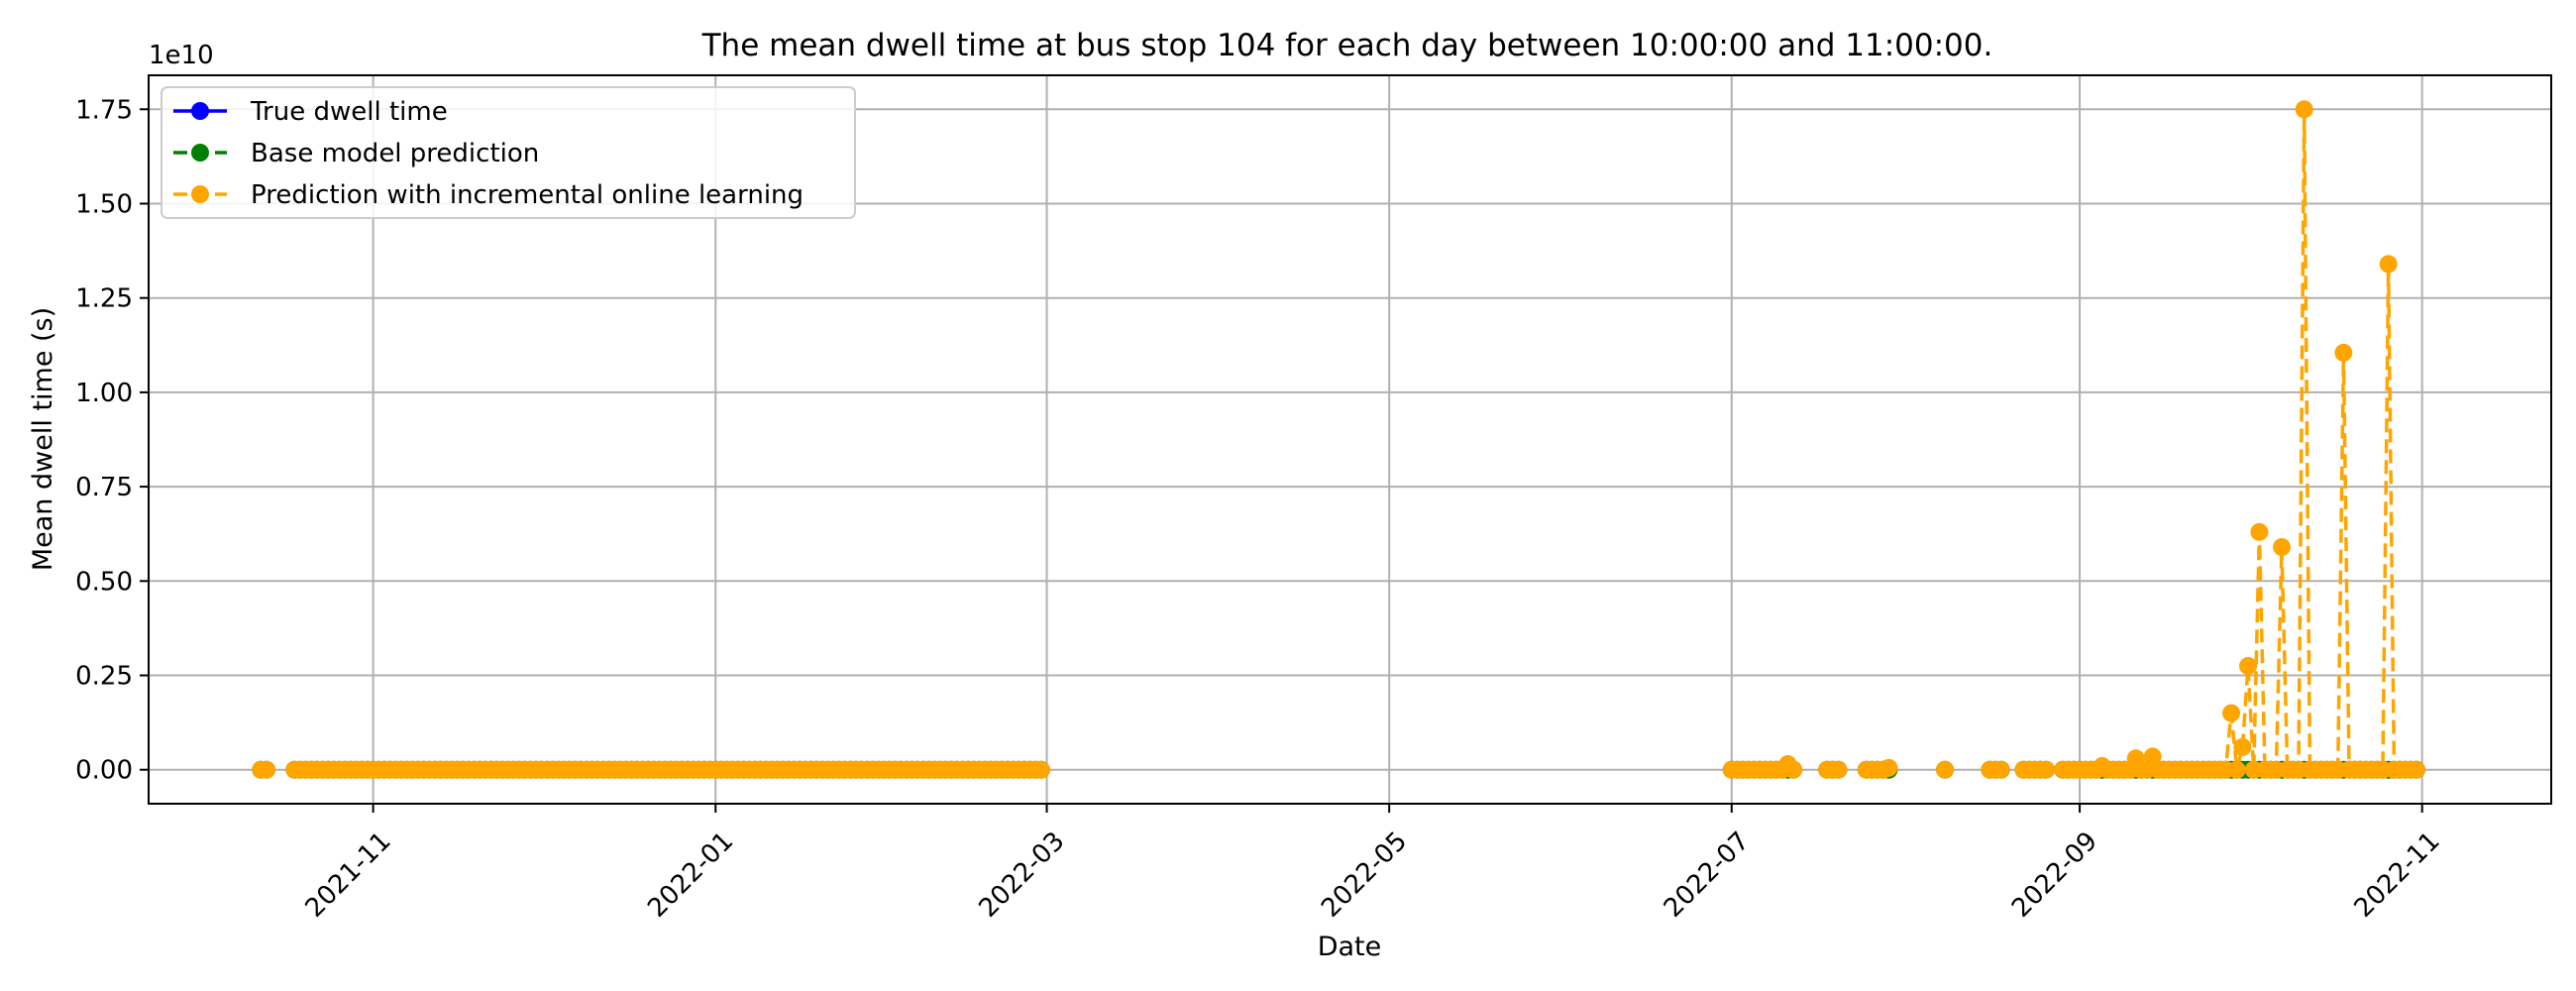 This screenshot has height=991, width=2576. I want to click on y-tick-label: 1.50, so click(104, 204).